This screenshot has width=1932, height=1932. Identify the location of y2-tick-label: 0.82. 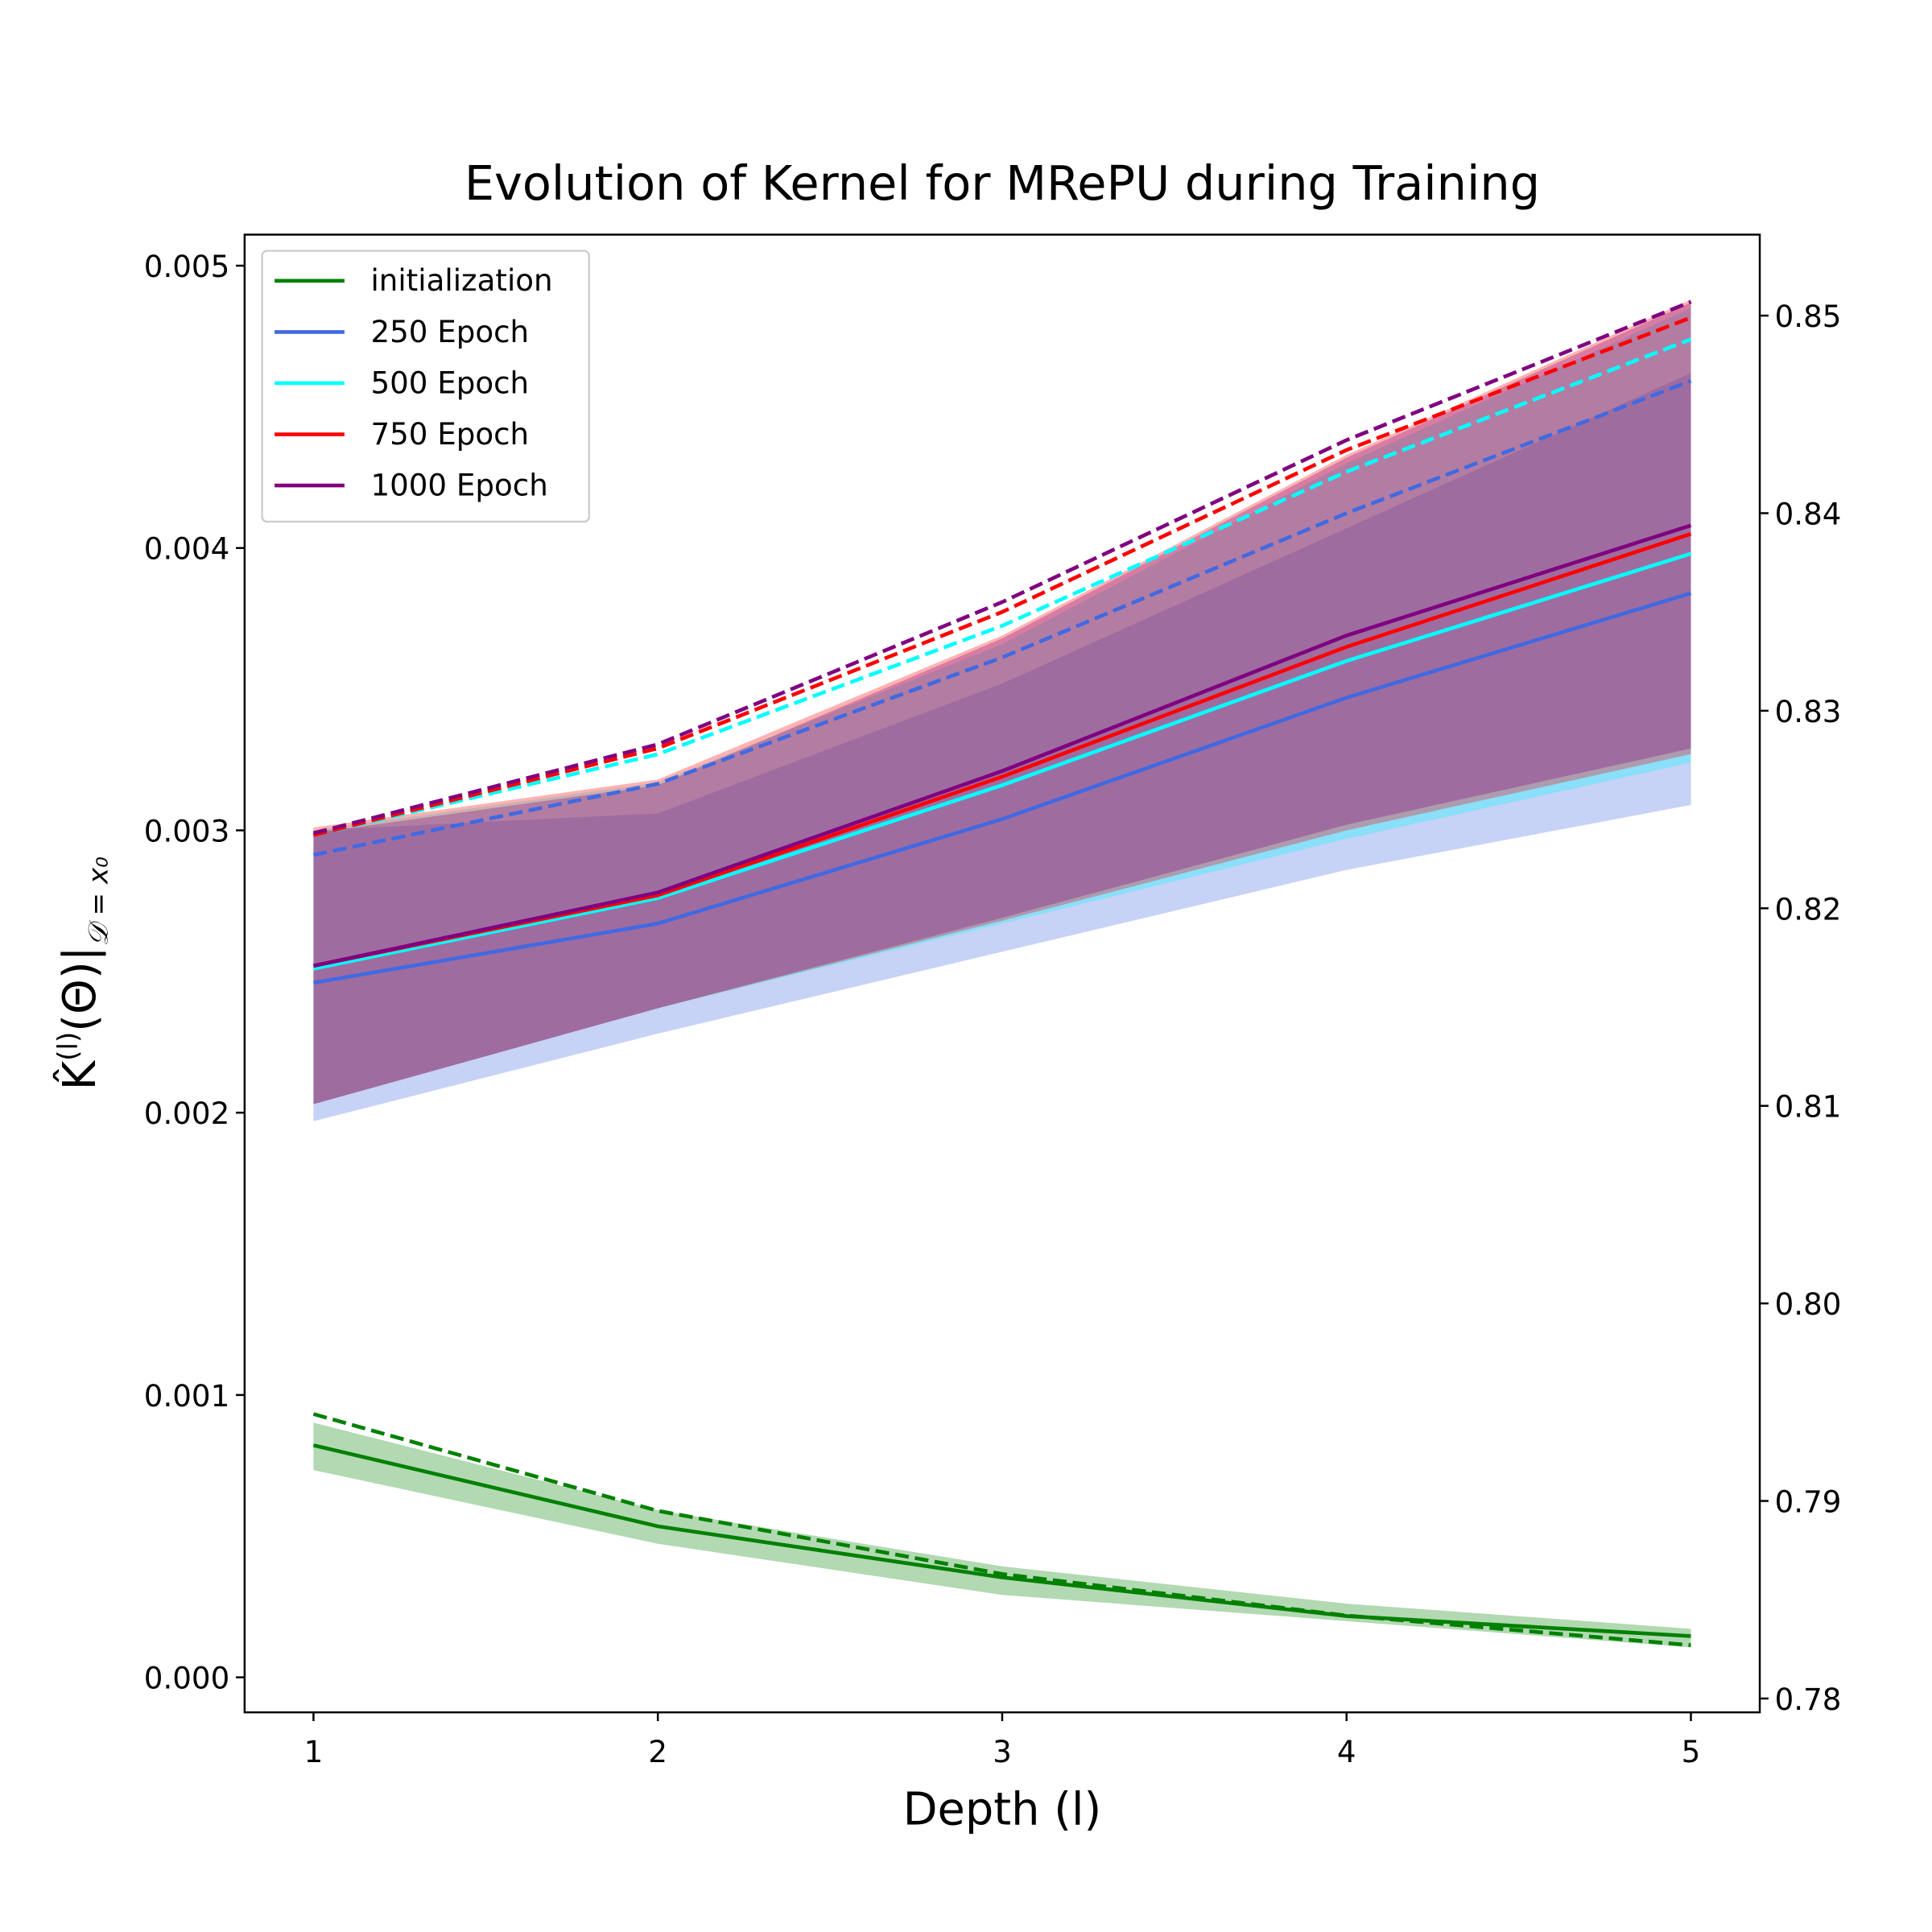
(1808, 909).